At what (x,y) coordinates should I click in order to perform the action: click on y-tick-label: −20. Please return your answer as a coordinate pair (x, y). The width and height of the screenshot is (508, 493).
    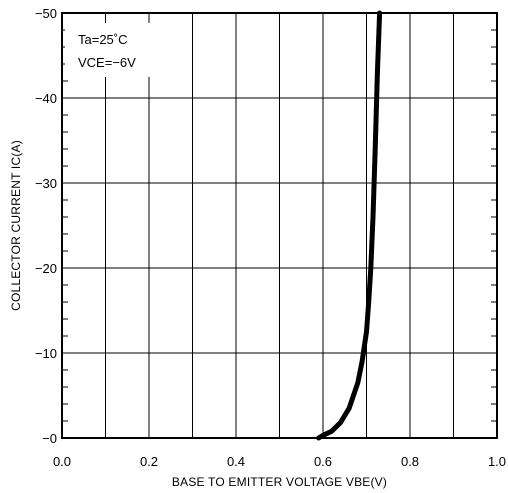
    Looking at the image, I should click on (46, 268).